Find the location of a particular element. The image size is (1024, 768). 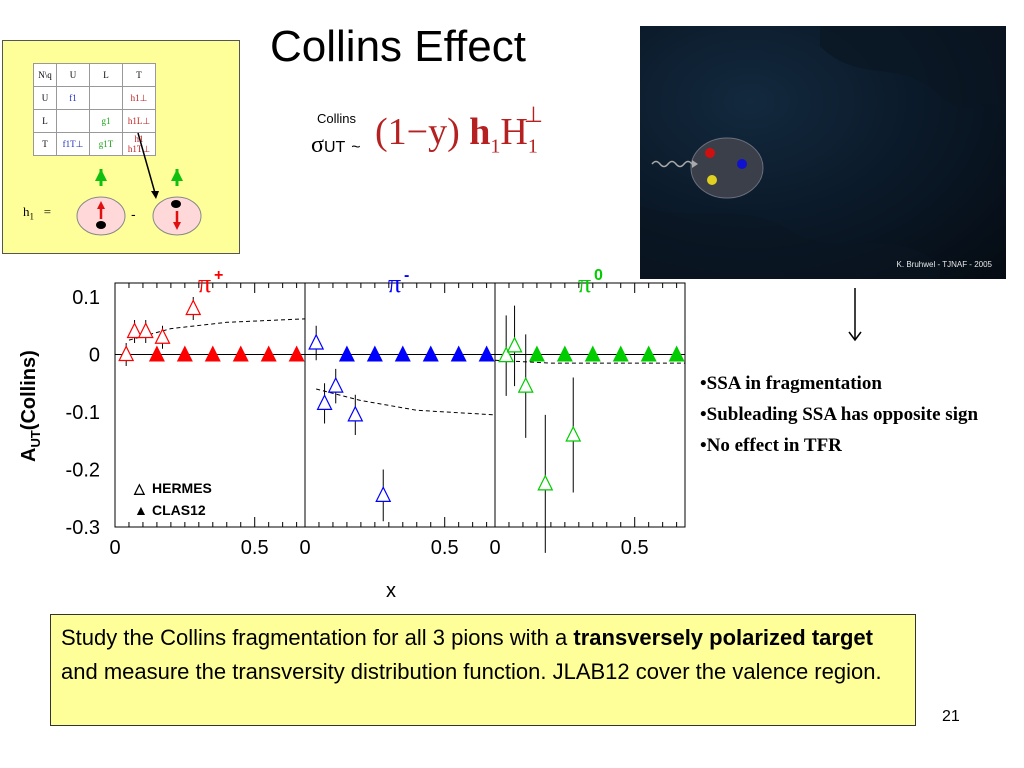

minus-sign: - is located at coordinates (133, 214).